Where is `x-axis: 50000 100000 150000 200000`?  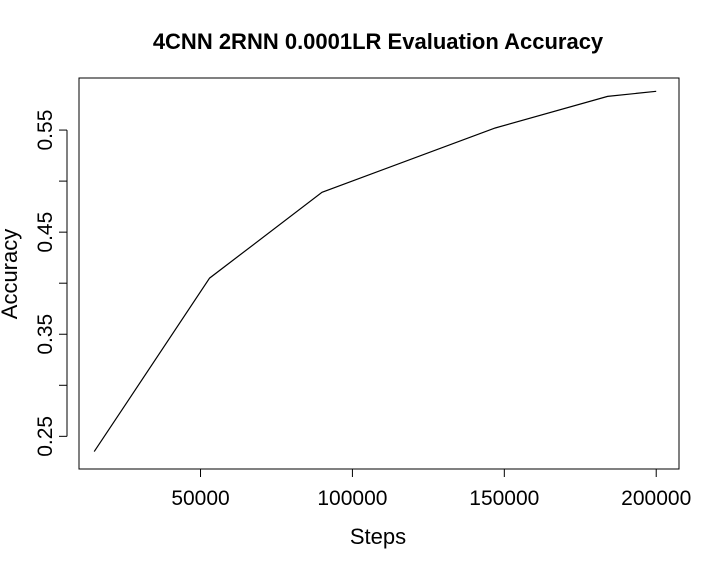 x-axis: 50000 100000 150000 200000 is located at coordinates (431, 489).